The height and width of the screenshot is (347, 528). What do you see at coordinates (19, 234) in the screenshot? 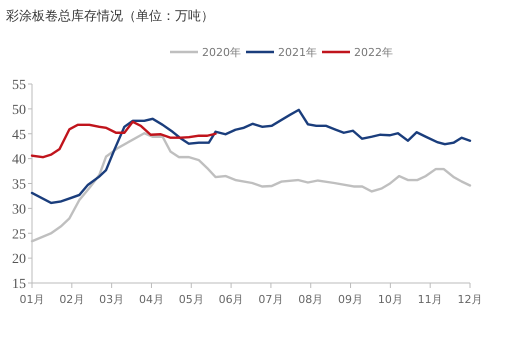
I see `y-tick-label: 25` at bounding box center [19, 234].